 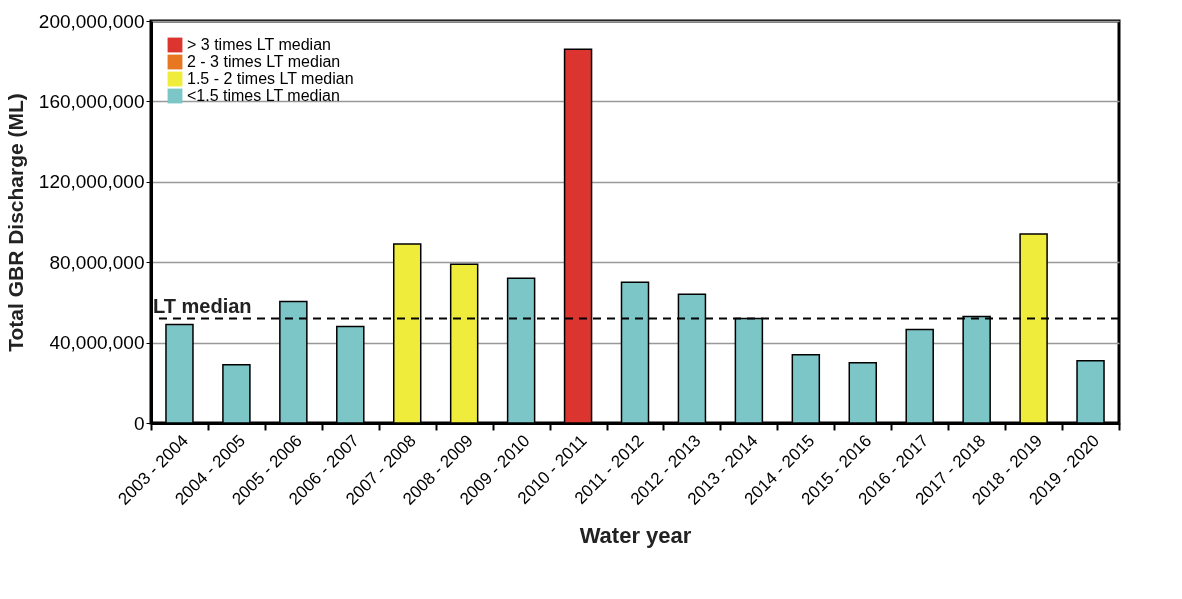 What do you see at coordinates (635, 535) in the screenshot?
I see `x-axis-title: Water year` at bounding box center [635, 535].